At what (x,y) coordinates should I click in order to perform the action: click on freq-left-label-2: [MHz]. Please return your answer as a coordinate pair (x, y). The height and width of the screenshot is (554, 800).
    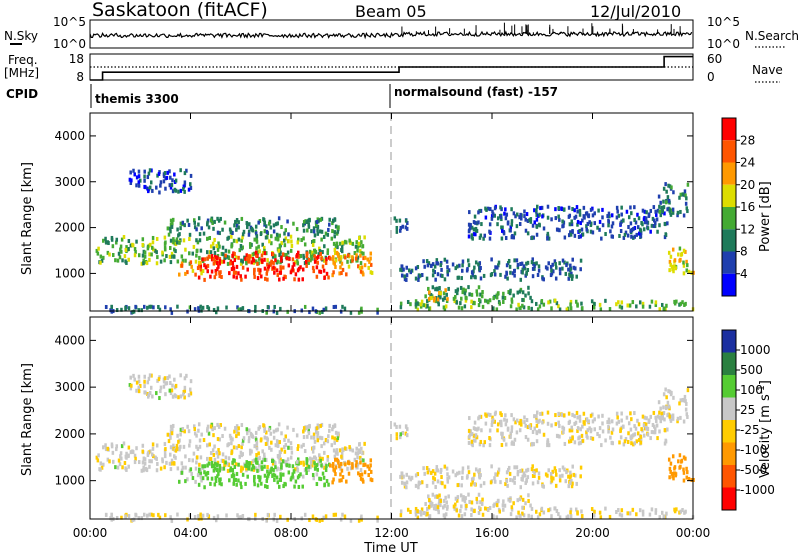
    Looking at the image, I should click on (21, 73).